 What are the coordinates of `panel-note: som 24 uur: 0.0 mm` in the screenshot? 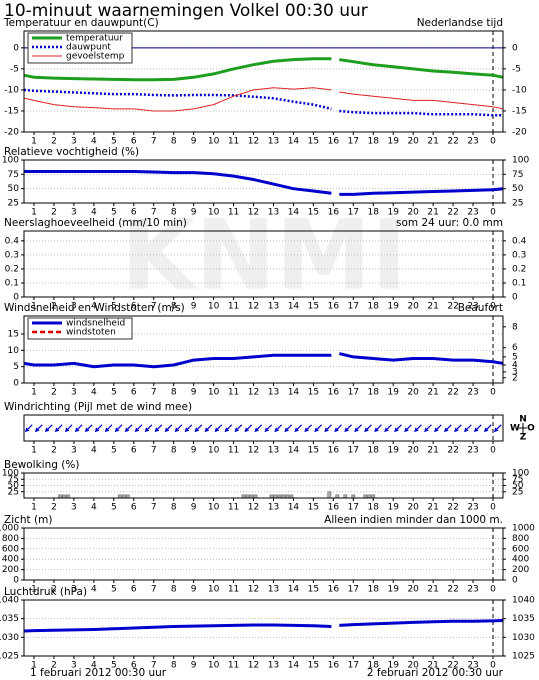 It's located at (449, 223).